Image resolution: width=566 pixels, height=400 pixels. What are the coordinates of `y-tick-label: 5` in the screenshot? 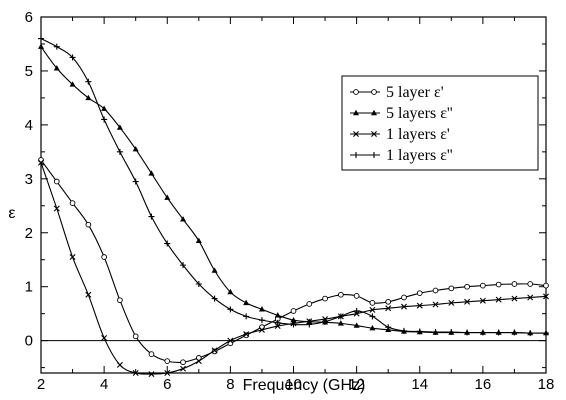 It's located at (29, 71).